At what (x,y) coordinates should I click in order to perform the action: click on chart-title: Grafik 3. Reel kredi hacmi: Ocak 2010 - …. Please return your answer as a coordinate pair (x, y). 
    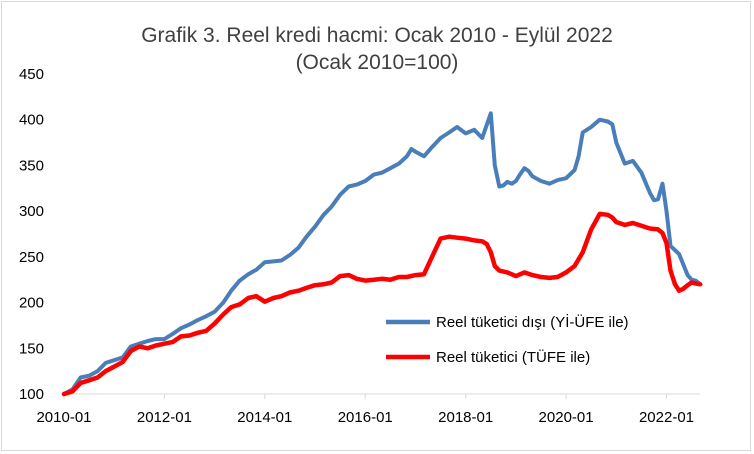
    Looking at the image, I should click on (377, 35).